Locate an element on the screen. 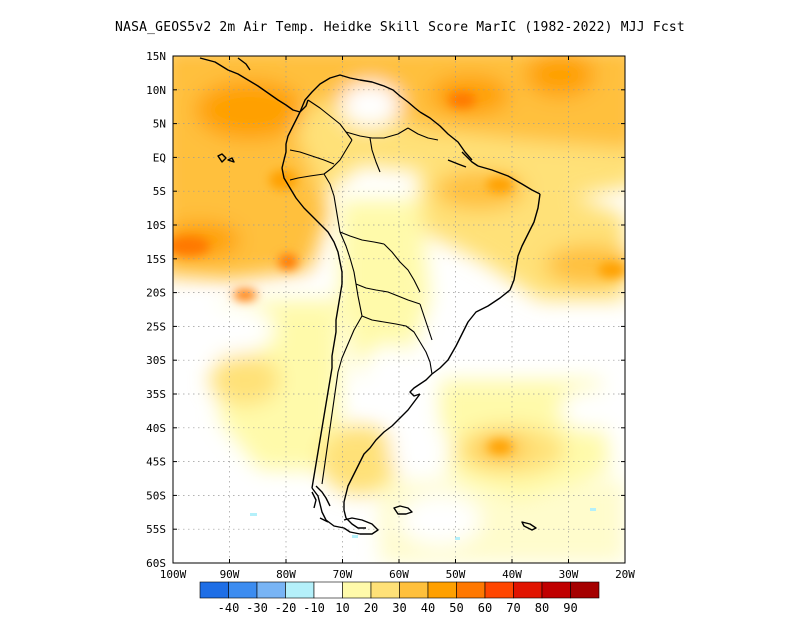  colorbar-label: 30 is located at coordinates (399, 608).